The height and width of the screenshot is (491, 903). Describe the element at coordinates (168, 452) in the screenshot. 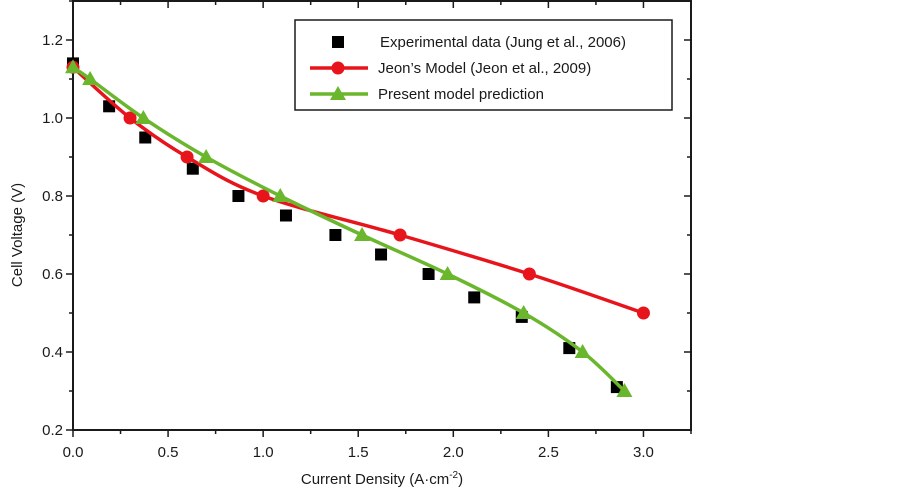

I see `x-tick-label: 0.5` at that location.